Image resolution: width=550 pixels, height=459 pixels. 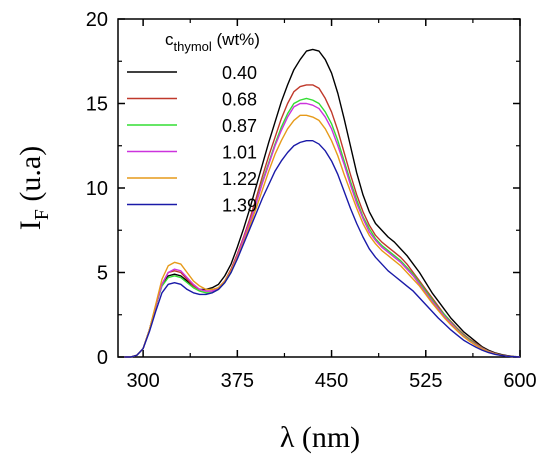 What do you see at coordinates (142, 381) in the screenshot?
I see `x-tick-label: 300` at bounding box center [142, 381].